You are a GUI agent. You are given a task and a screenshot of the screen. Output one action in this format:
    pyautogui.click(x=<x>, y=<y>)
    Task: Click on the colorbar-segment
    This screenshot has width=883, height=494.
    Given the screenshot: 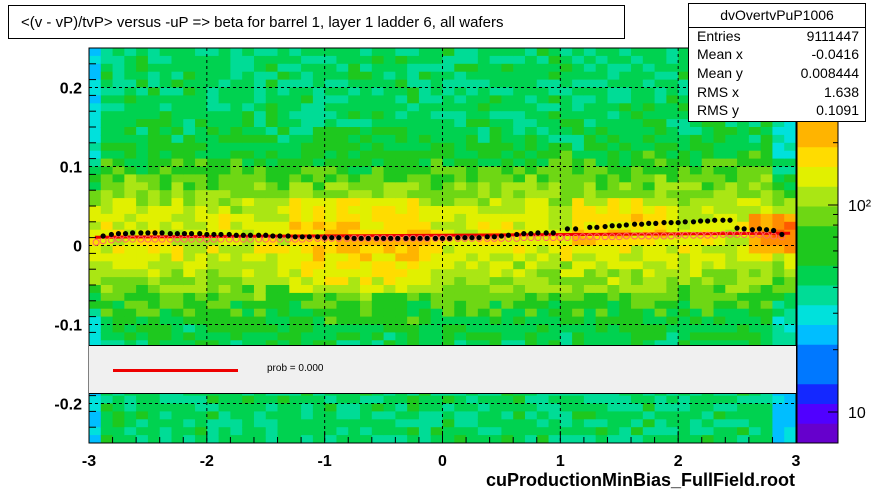 What is the action you would take?
    pyautogui.click(x=817, y=393)
    